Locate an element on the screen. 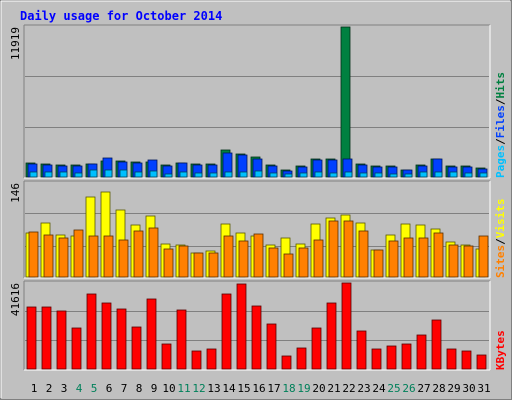 Image resolution: width=512 pixels, height=400 pixels. x-tick-label-day-25: 25 is located at coordinates (393, 388).